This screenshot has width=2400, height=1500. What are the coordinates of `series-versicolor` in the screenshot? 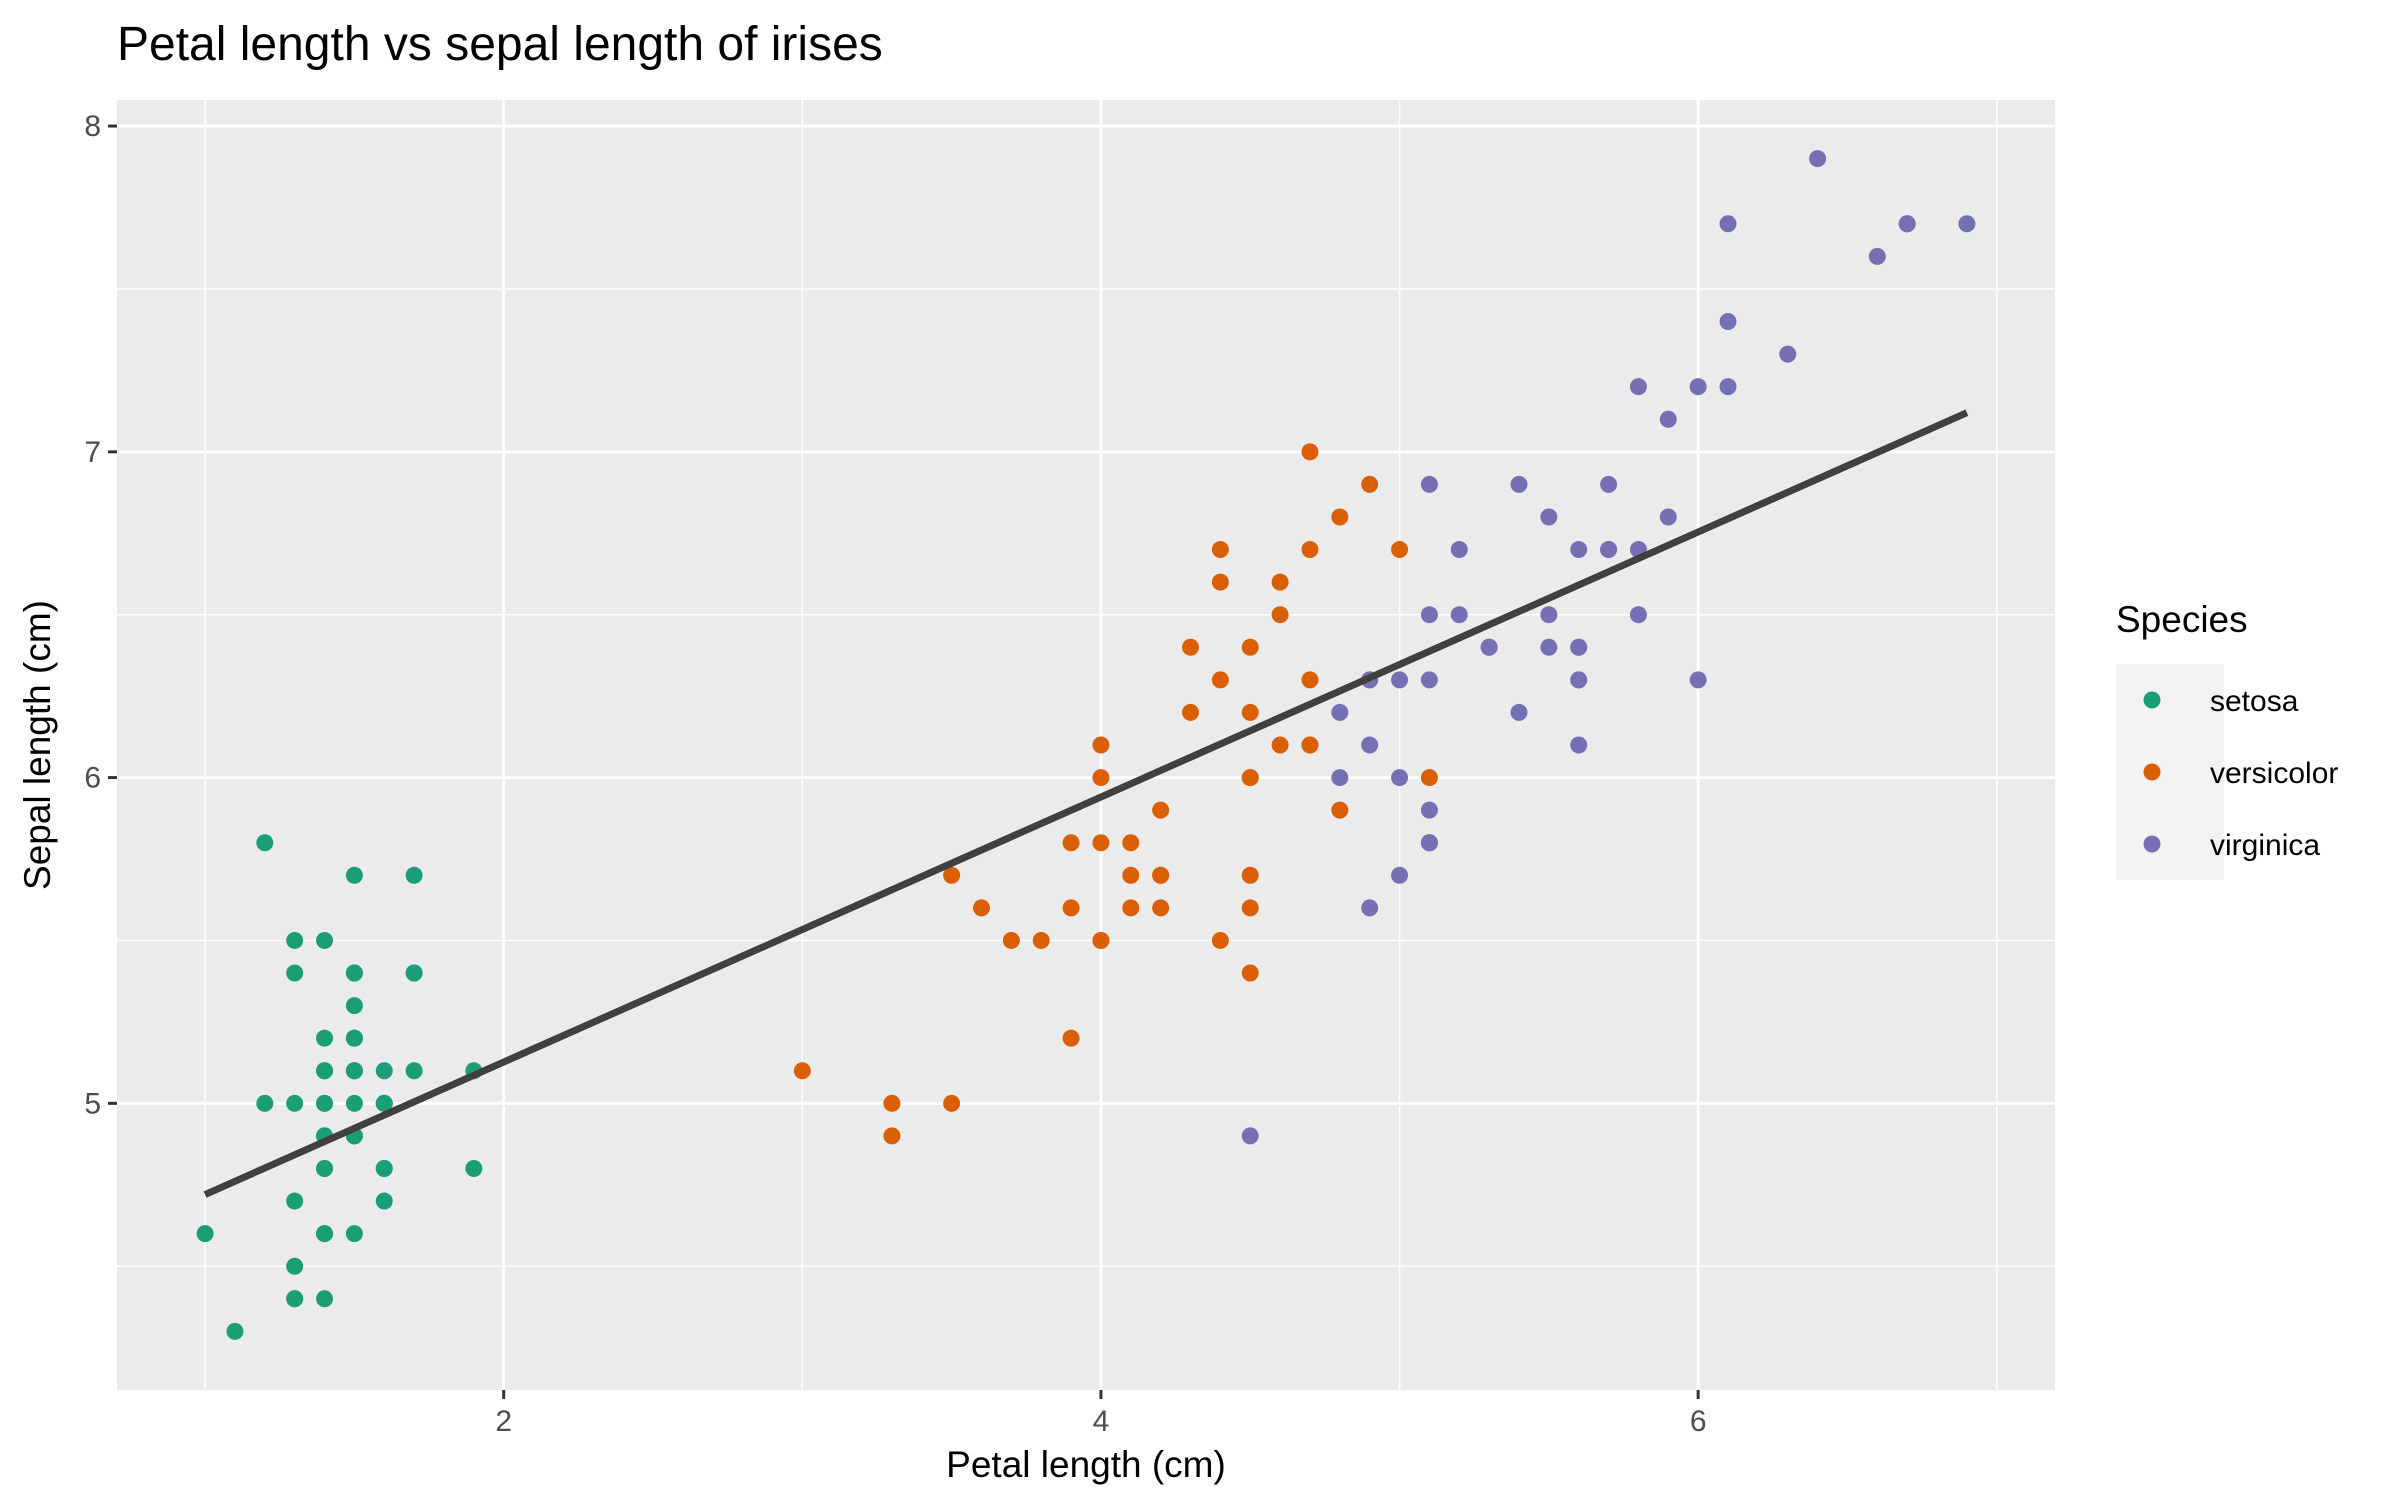 It's located at (1115, 794).